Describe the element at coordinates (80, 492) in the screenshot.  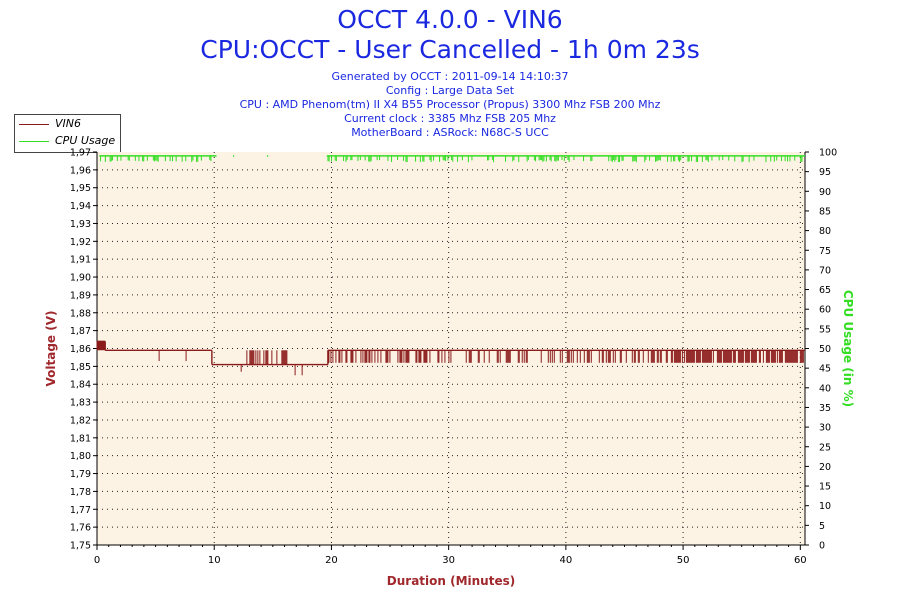
I see `y-tick-label: 1,78` at that location.